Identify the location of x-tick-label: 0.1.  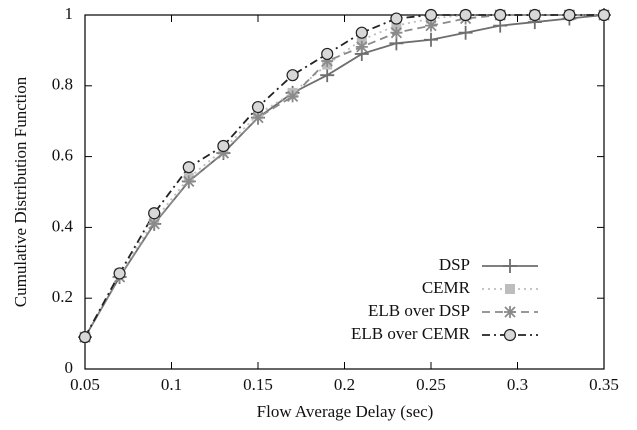
(171, 384).